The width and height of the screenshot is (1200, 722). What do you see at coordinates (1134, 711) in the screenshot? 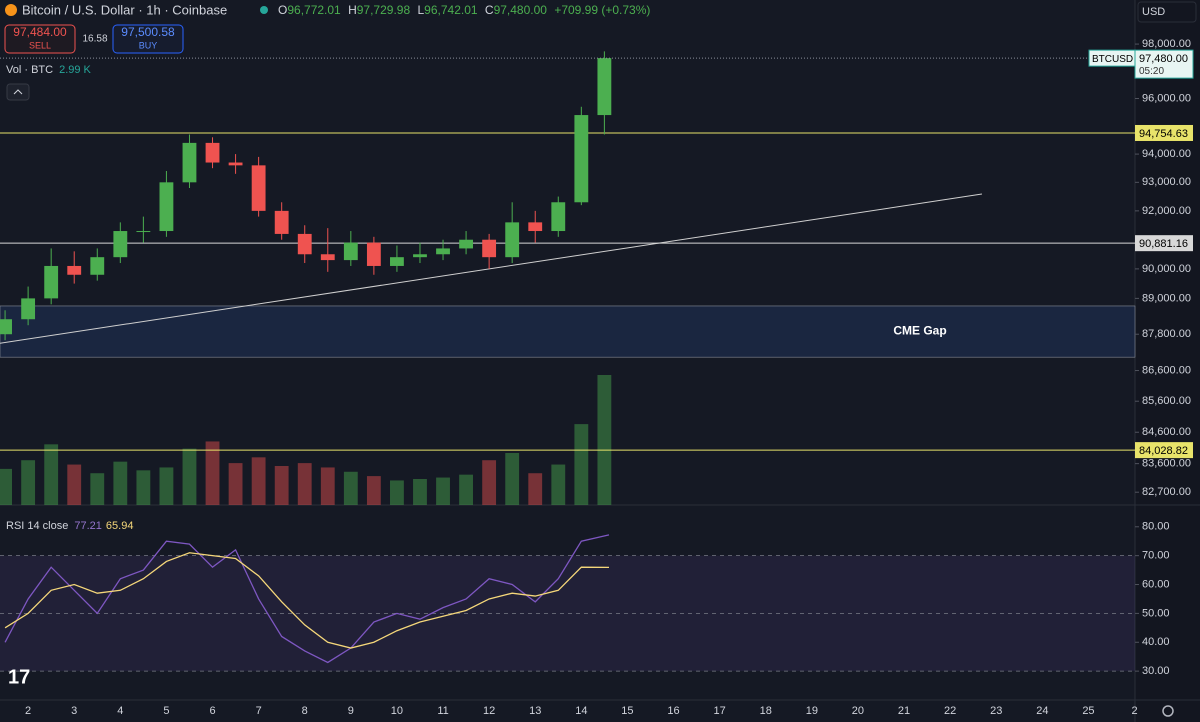
I see `x-tick-label: 2` at bounding box center [1134, 711].